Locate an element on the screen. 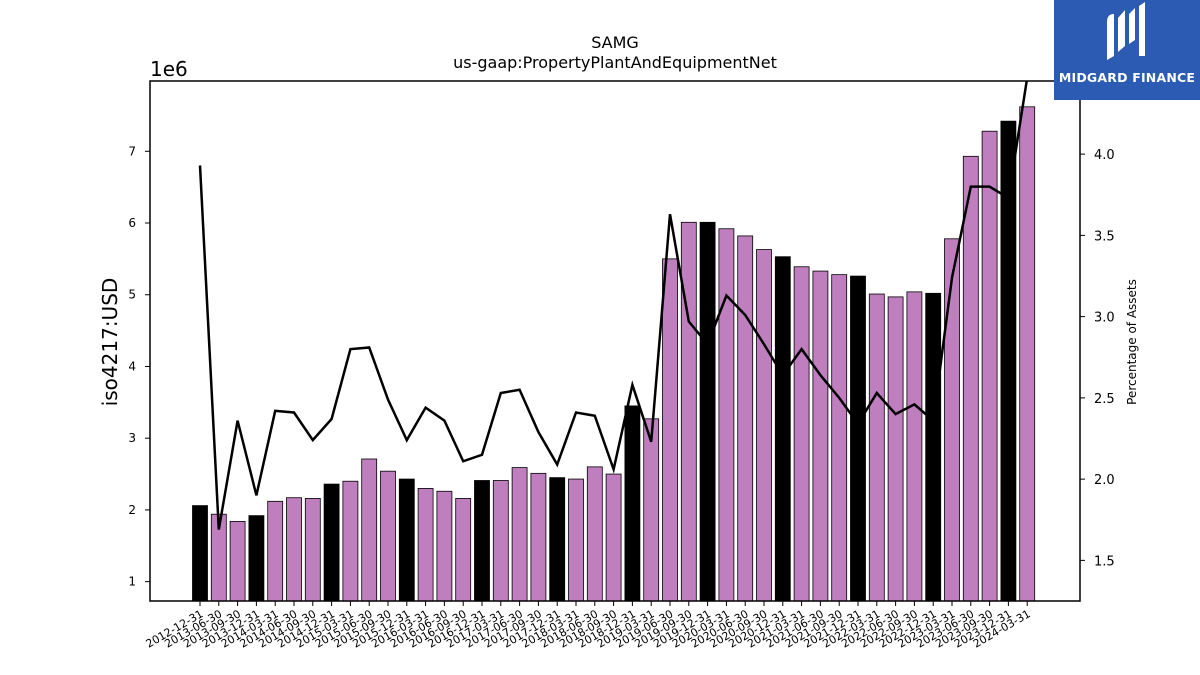  y-tick-label: 2 is located at coordinates (132, 510).